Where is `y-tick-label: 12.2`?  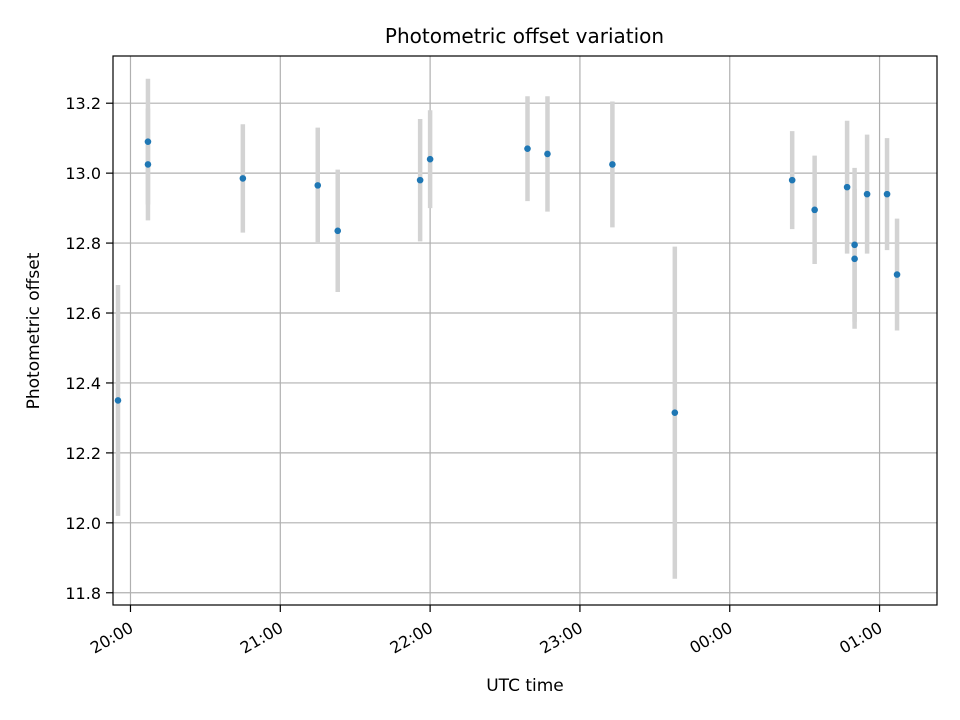
y-tick-label: 12.2 is located at coordinates (83, 453).